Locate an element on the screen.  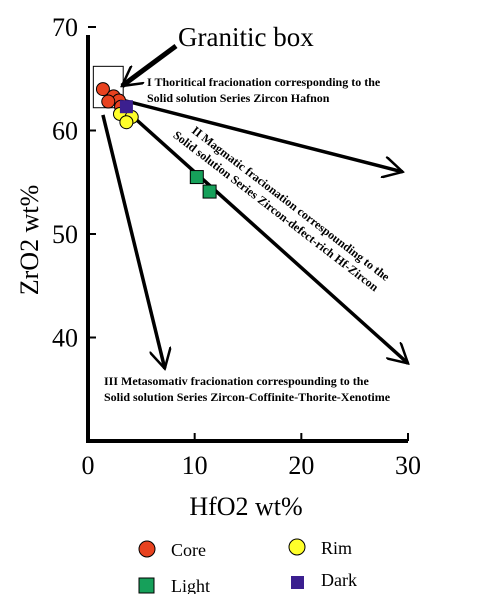
granitic-box-arrow is located at coordinates (150, 66).